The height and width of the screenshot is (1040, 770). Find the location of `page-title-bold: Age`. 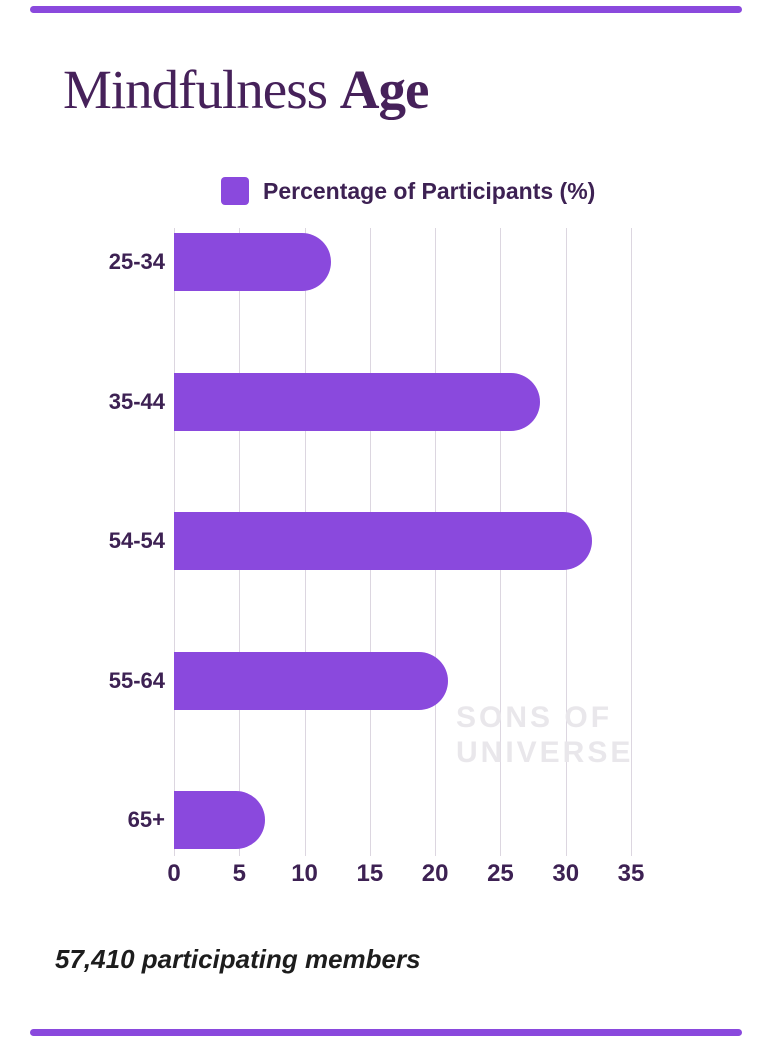

page-title-bold: Age is located at coordinates (384, 89).